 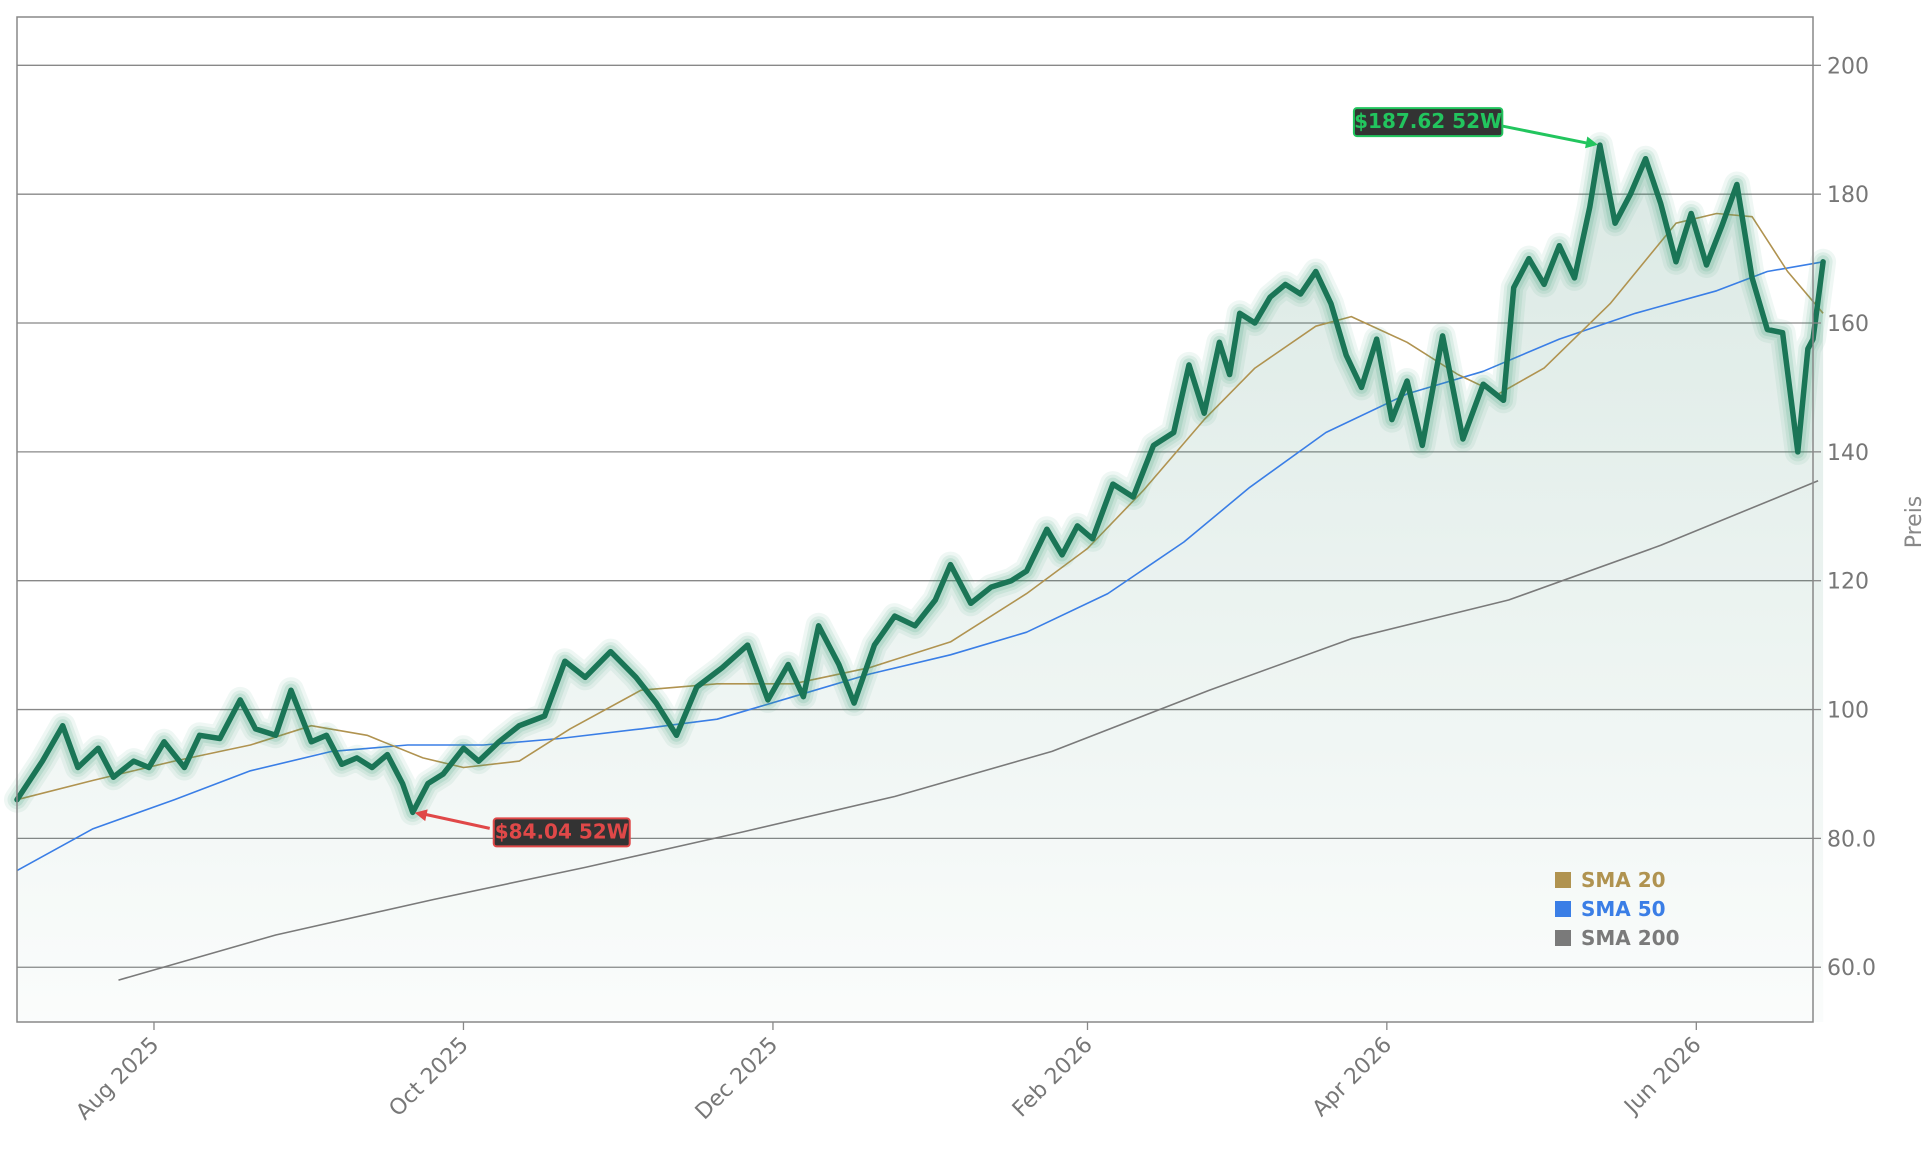 What do you see at coordinates (737, 1079) in the screenshot?
I see `x-tick-label: Dec 2025` at bounding box center [737, 1079].